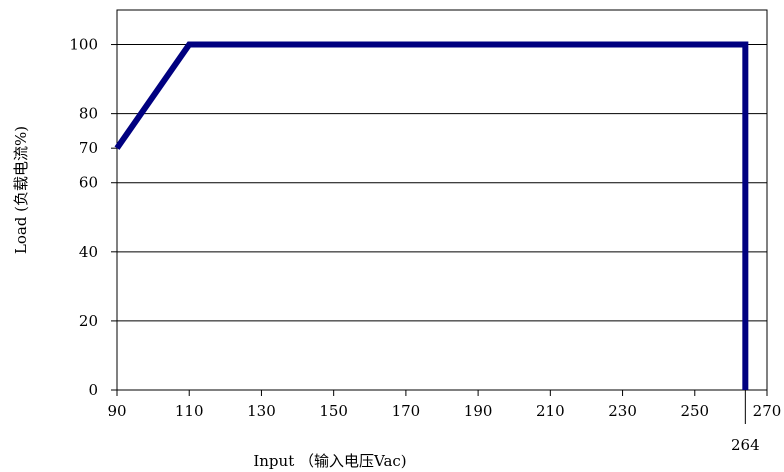 The width and height of the screenshot is (784, 472). Describe the element at coordinates (622, 411) in the screenshot. I see `x-tick-label: 230` at that location.